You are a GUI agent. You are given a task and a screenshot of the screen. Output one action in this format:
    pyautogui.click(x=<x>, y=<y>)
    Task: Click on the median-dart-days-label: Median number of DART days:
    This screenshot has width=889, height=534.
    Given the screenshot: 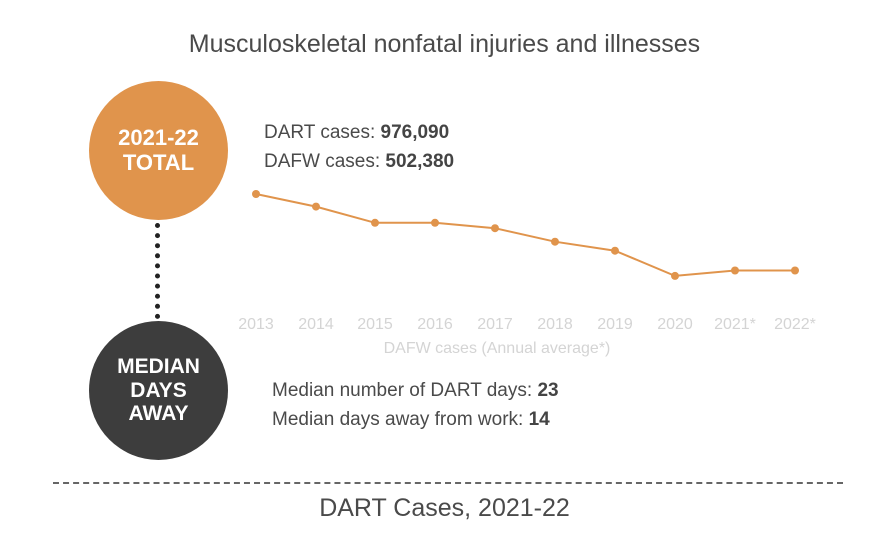 What is the action you would take?
    pyautogui.click(x=405, y=390)
    